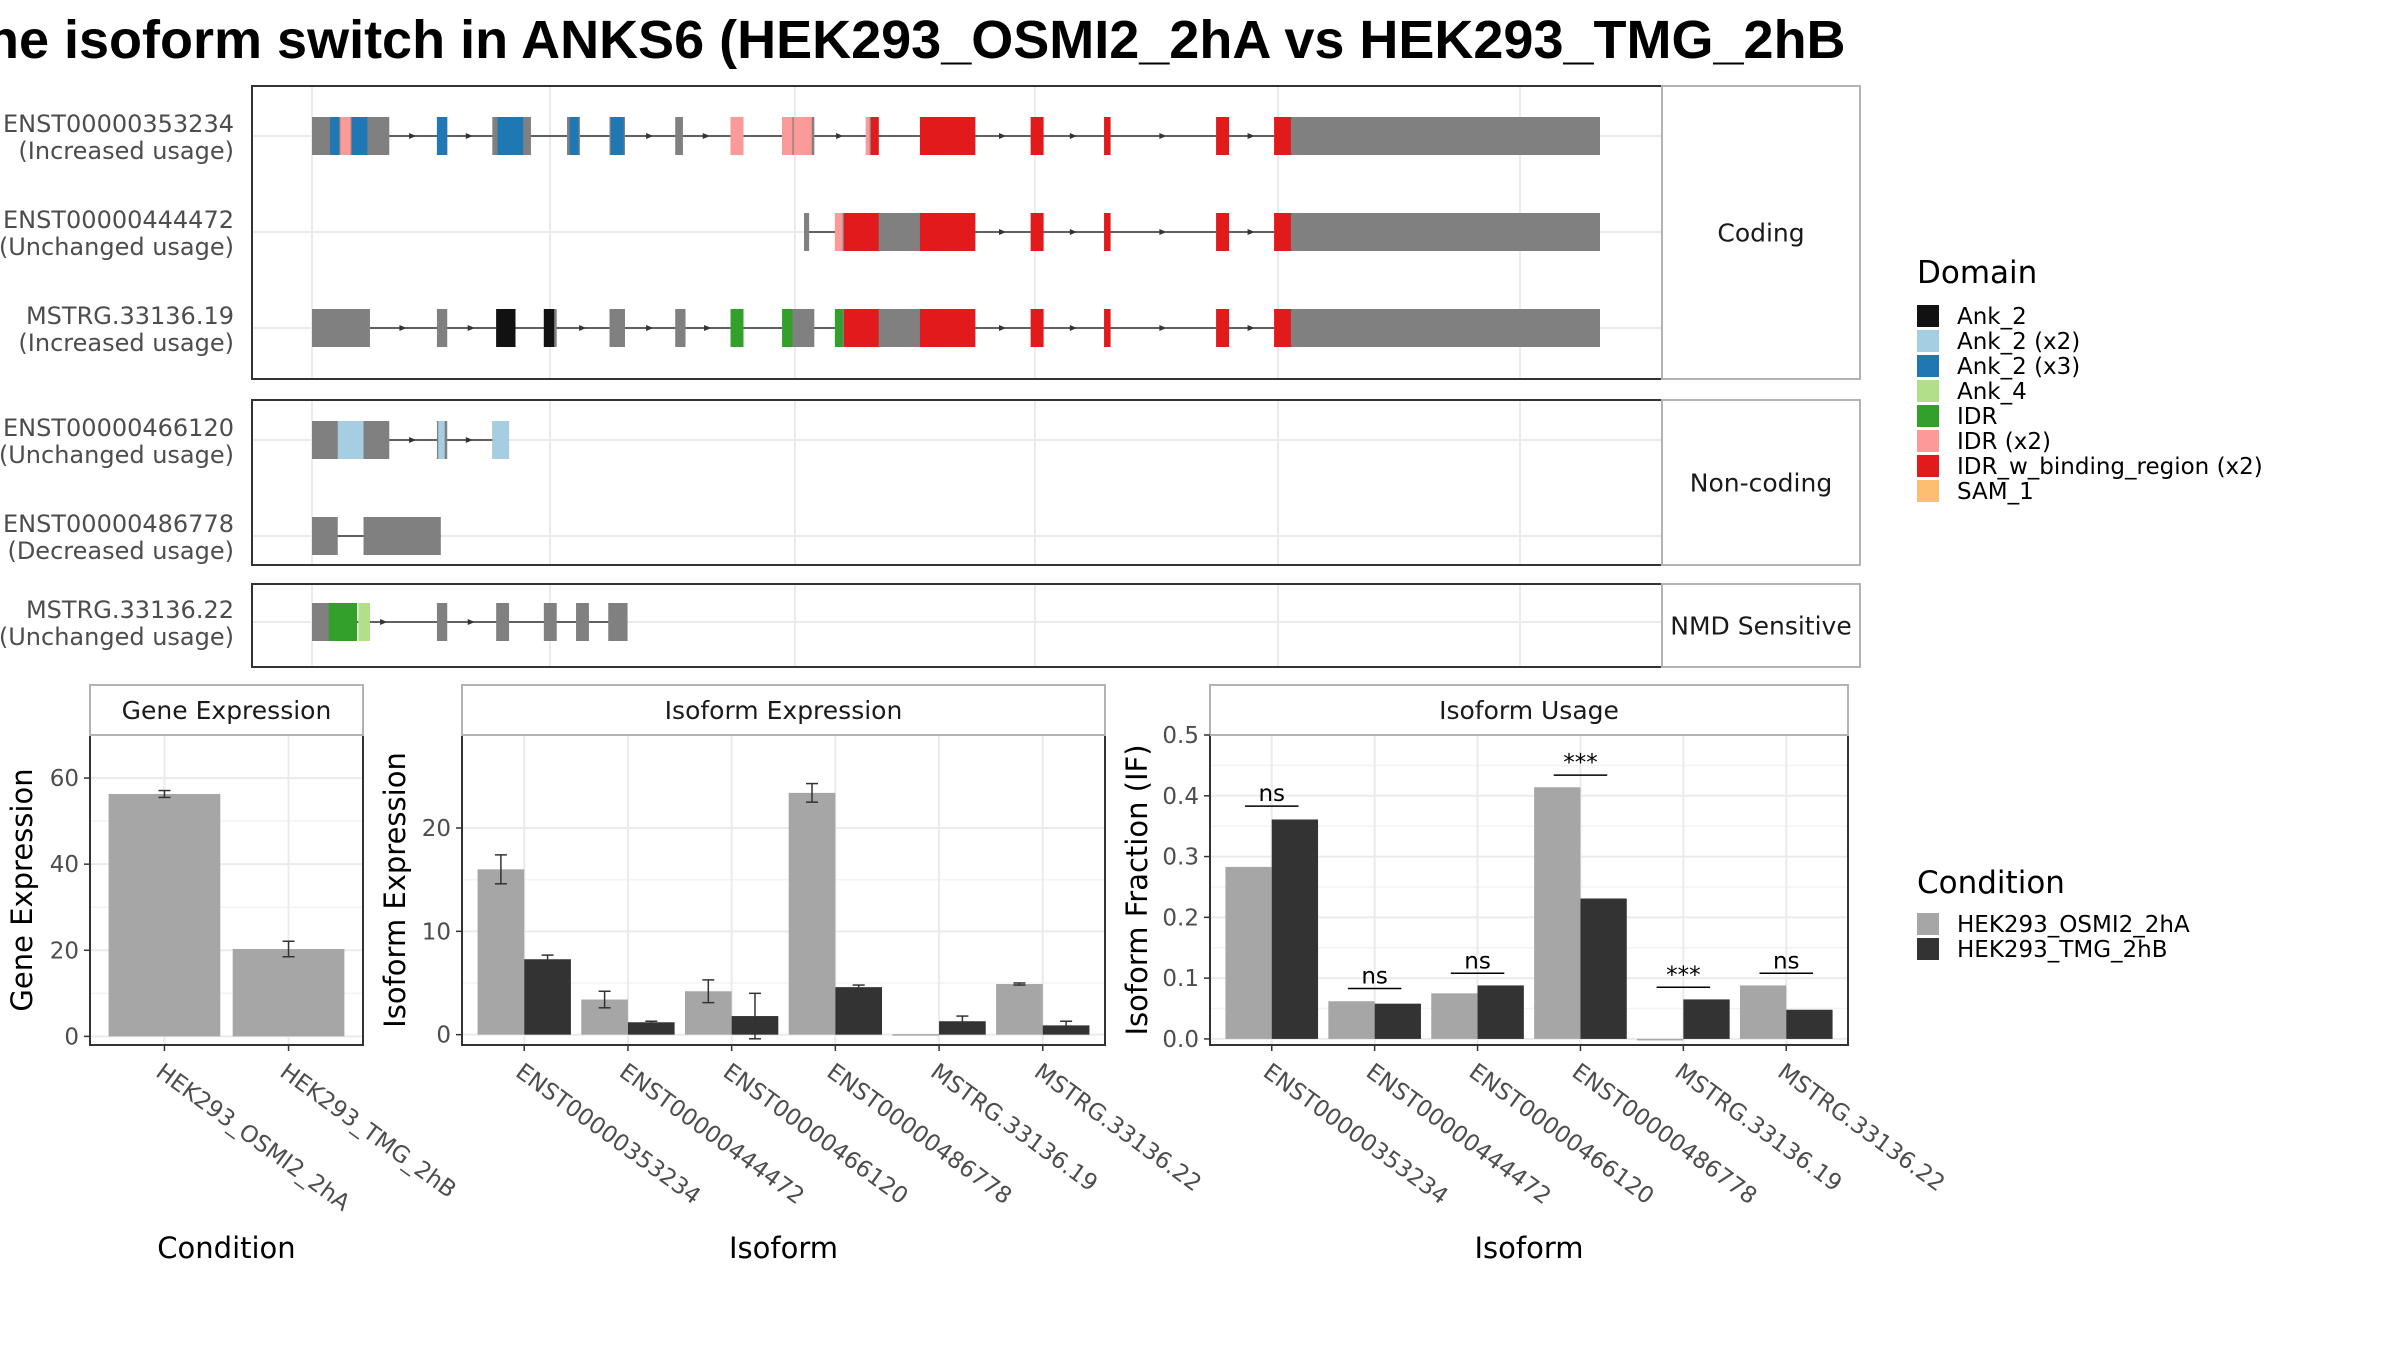 Image resolution: width=2400 pixels, height=1350 pixels. What do you see at coordinates (436, 932) in the screenshot?
I see `y-tick-label: 10` at bounding box center [436, 932].